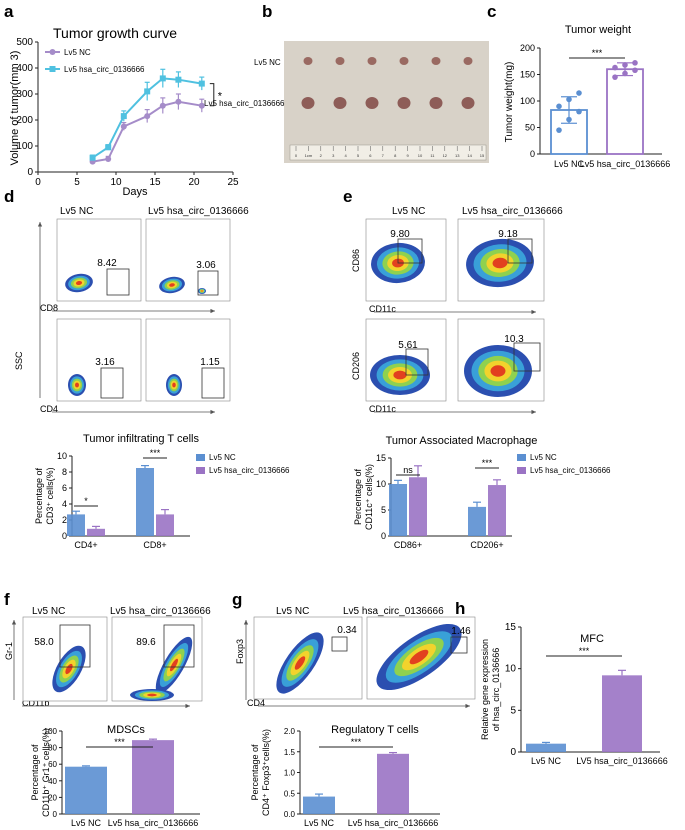 The height and width of the screenshot is (830, 685). Describe the element at coordinates (15, 108) in the screenshot. I see `y-axis-label: Volume of tumor(mm 3)` at that location.